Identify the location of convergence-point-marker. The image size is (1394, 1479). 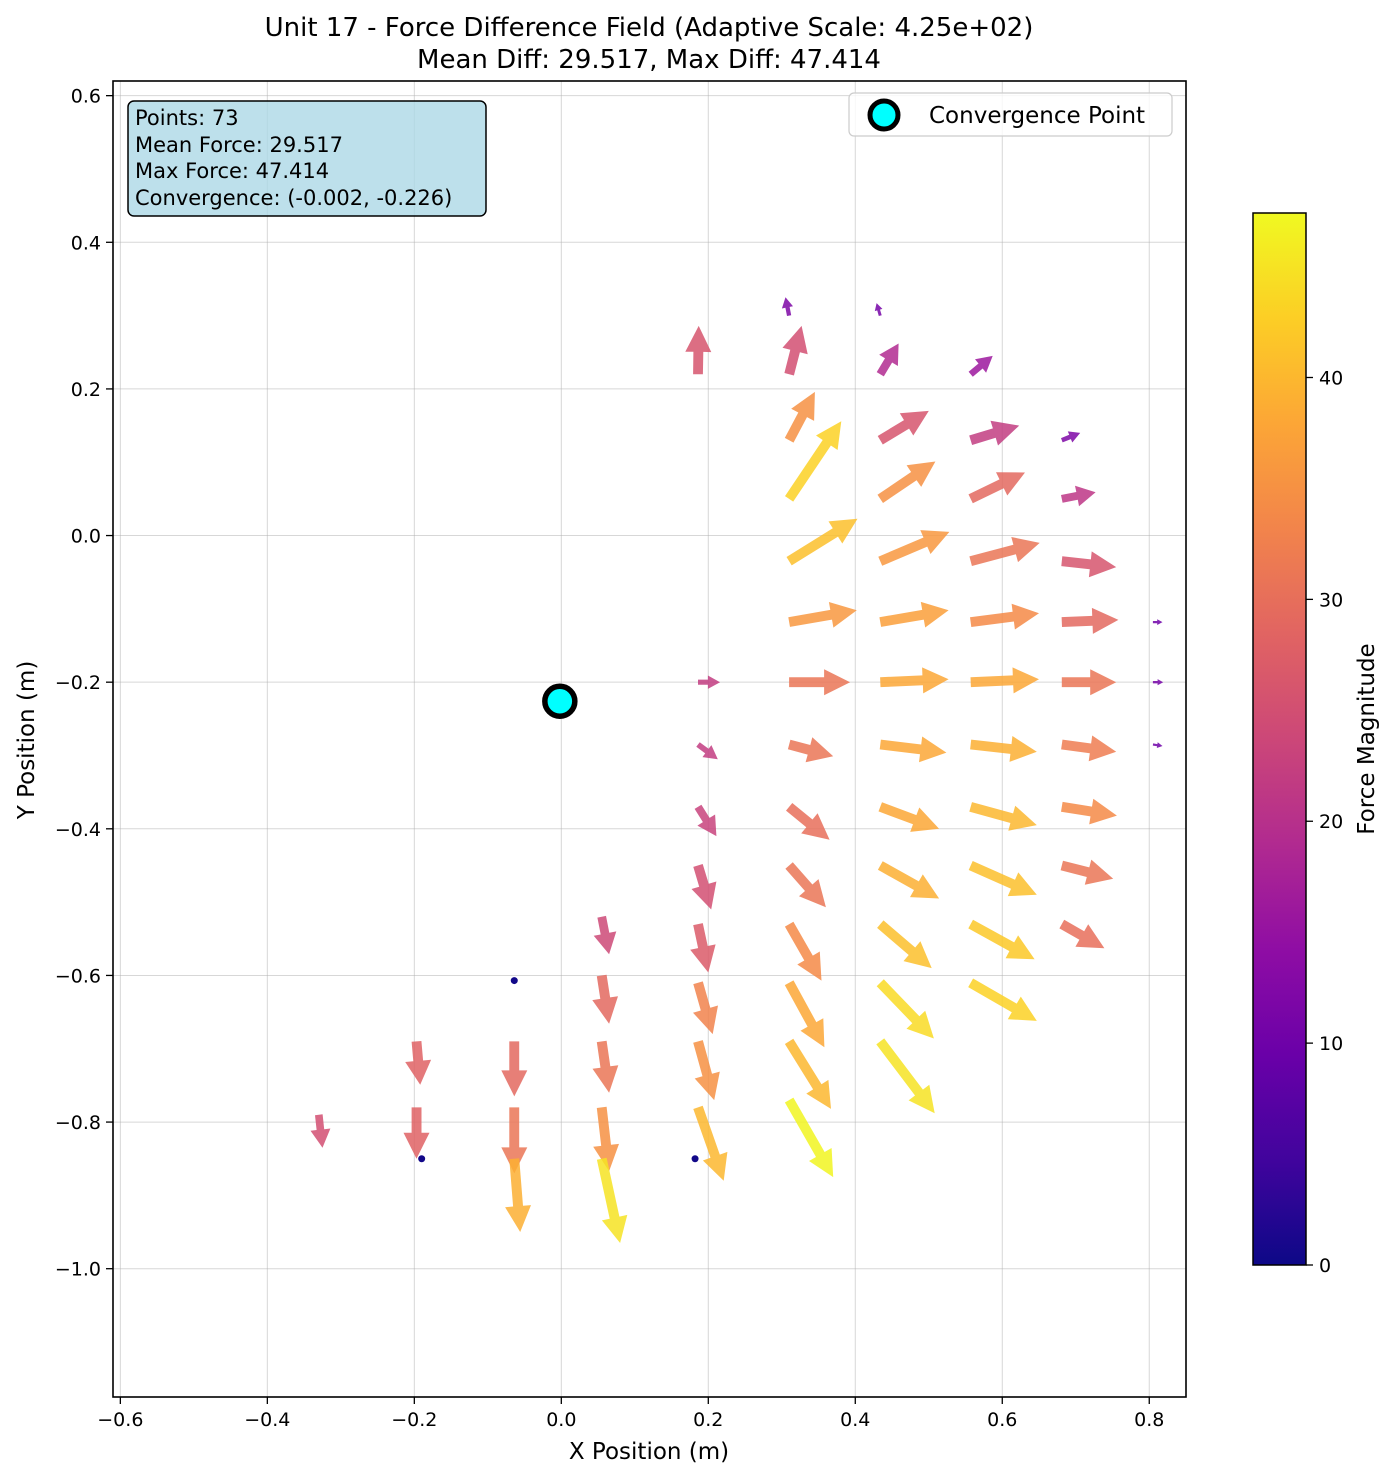
(560, 701).